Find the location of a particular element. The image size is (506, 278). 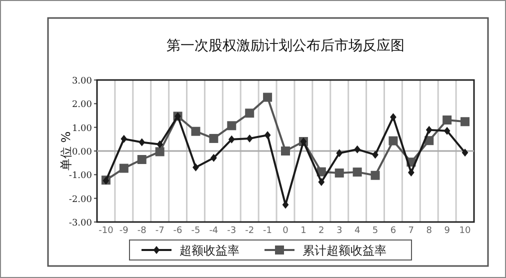

x-tick-label: -4 is located at coordinates (213, 231).